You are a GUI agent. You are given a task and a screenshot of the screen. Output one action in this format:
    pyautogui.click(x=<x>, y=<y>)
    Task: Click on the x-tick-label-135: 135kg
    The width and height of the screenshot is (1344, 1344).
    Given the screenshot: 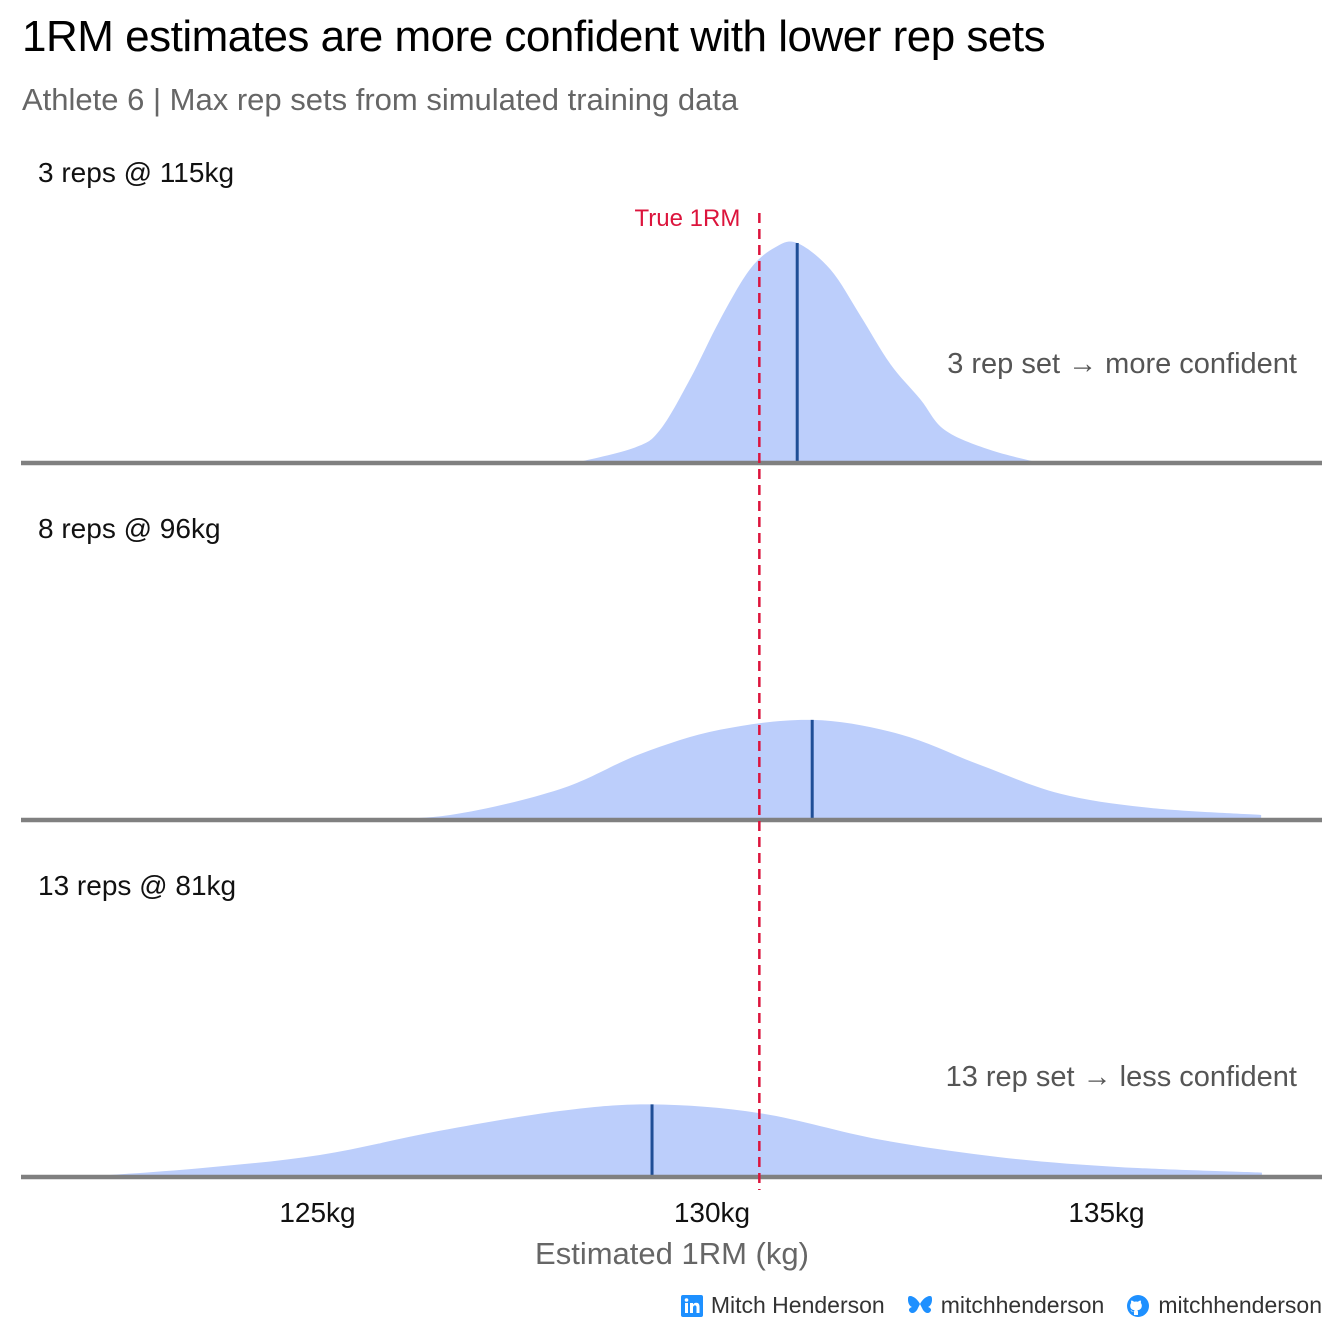 What is the action you would take?
    pyautogui.click(x=1106, y=1212)
    